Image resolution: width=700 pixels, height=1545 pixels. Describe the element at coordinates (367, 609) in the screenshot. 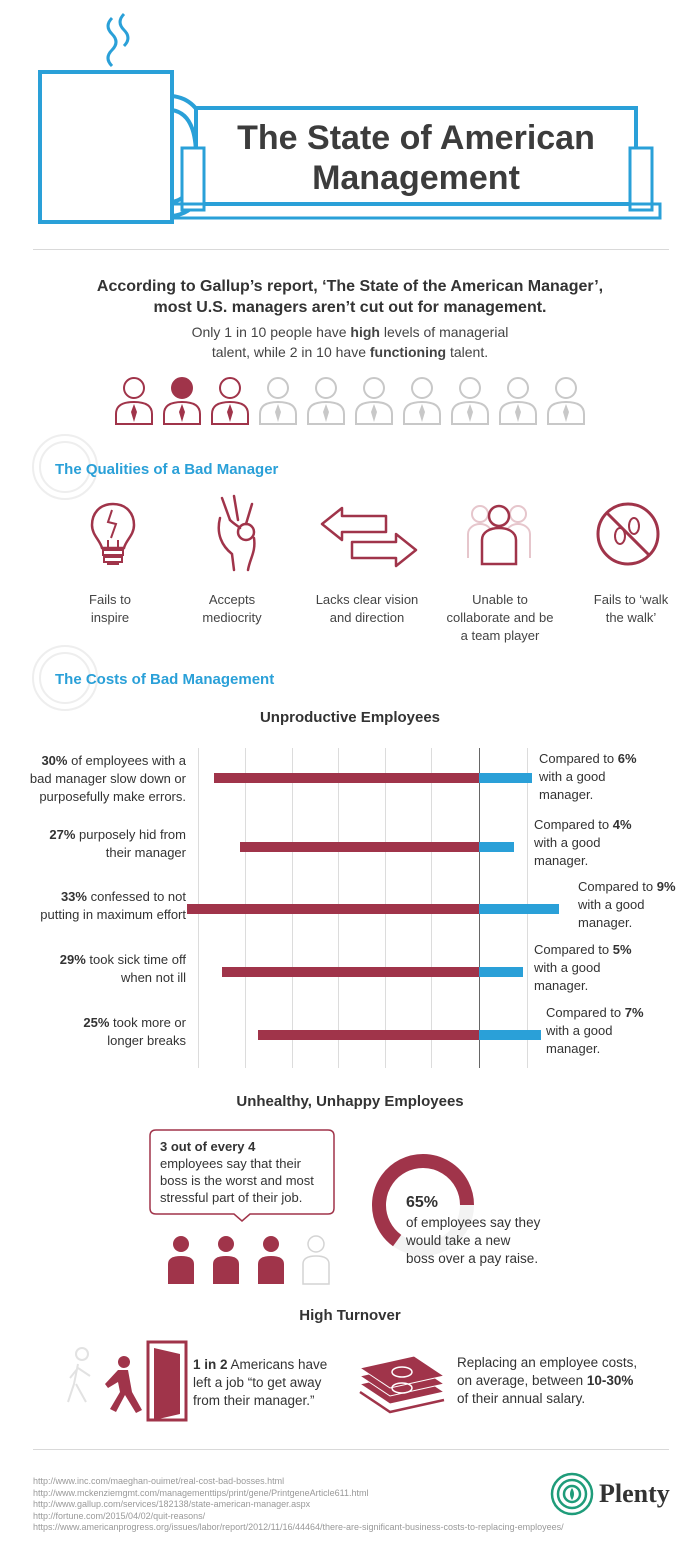

I see `quality-label-vision: Lacks clear vision and direction` at that location.